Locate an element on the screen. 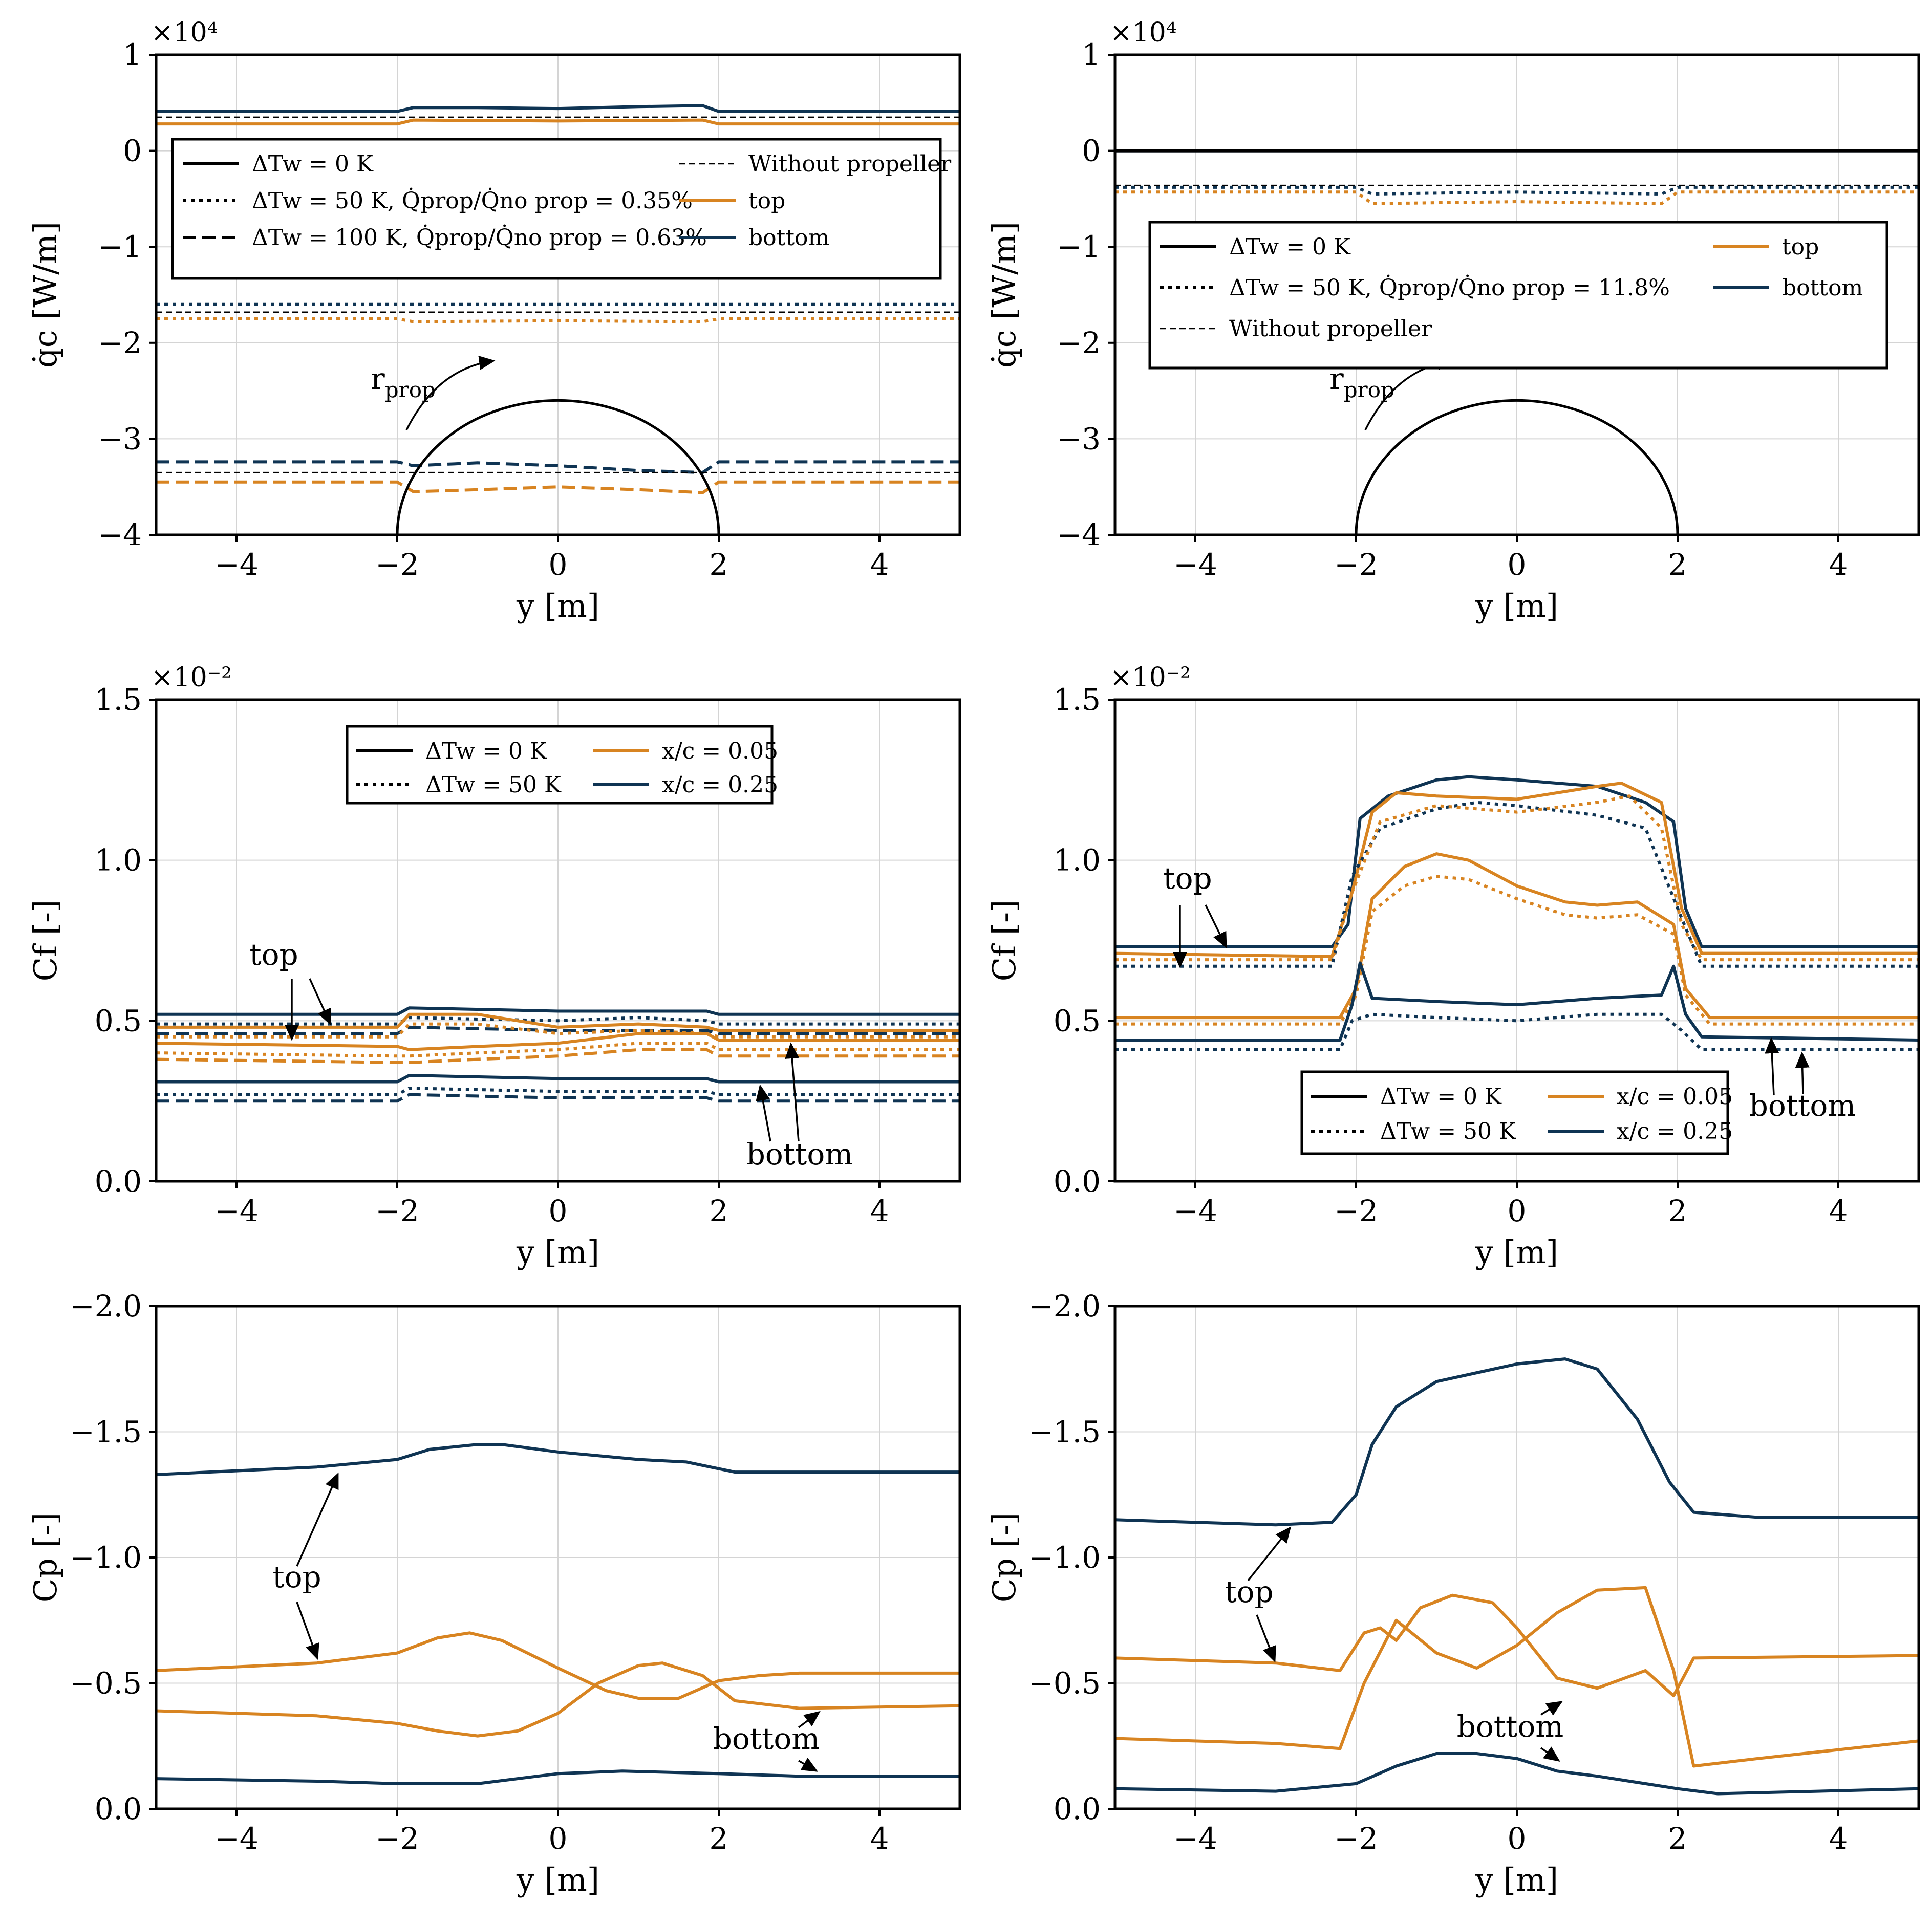 This screenshot has width=1932, height=1925. legend-label: Without propeller is located at coordinates (850, 164).